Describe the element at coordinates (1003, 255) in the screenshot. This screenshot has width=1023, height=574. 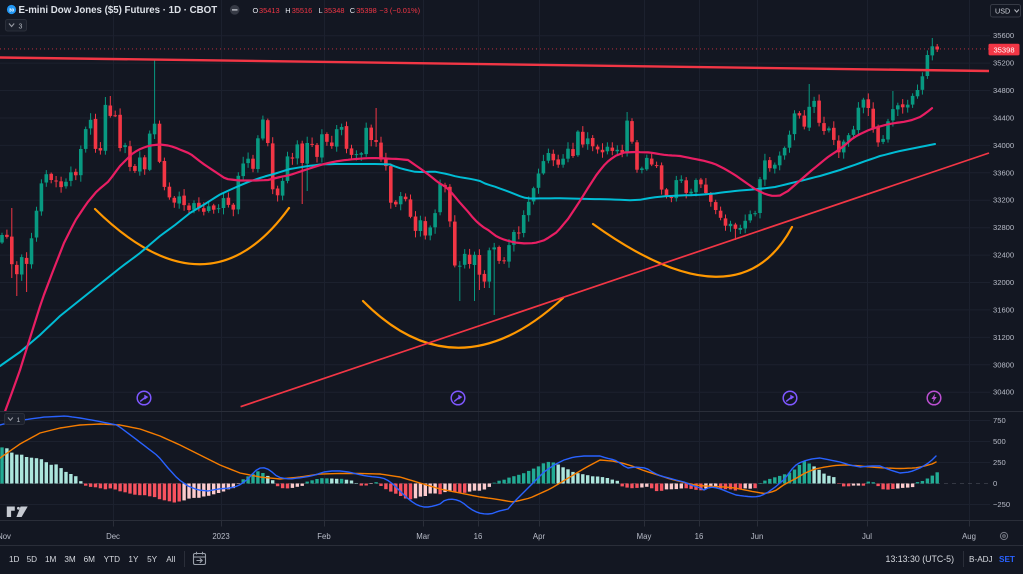
I see `svg-text: 32400` at that location.